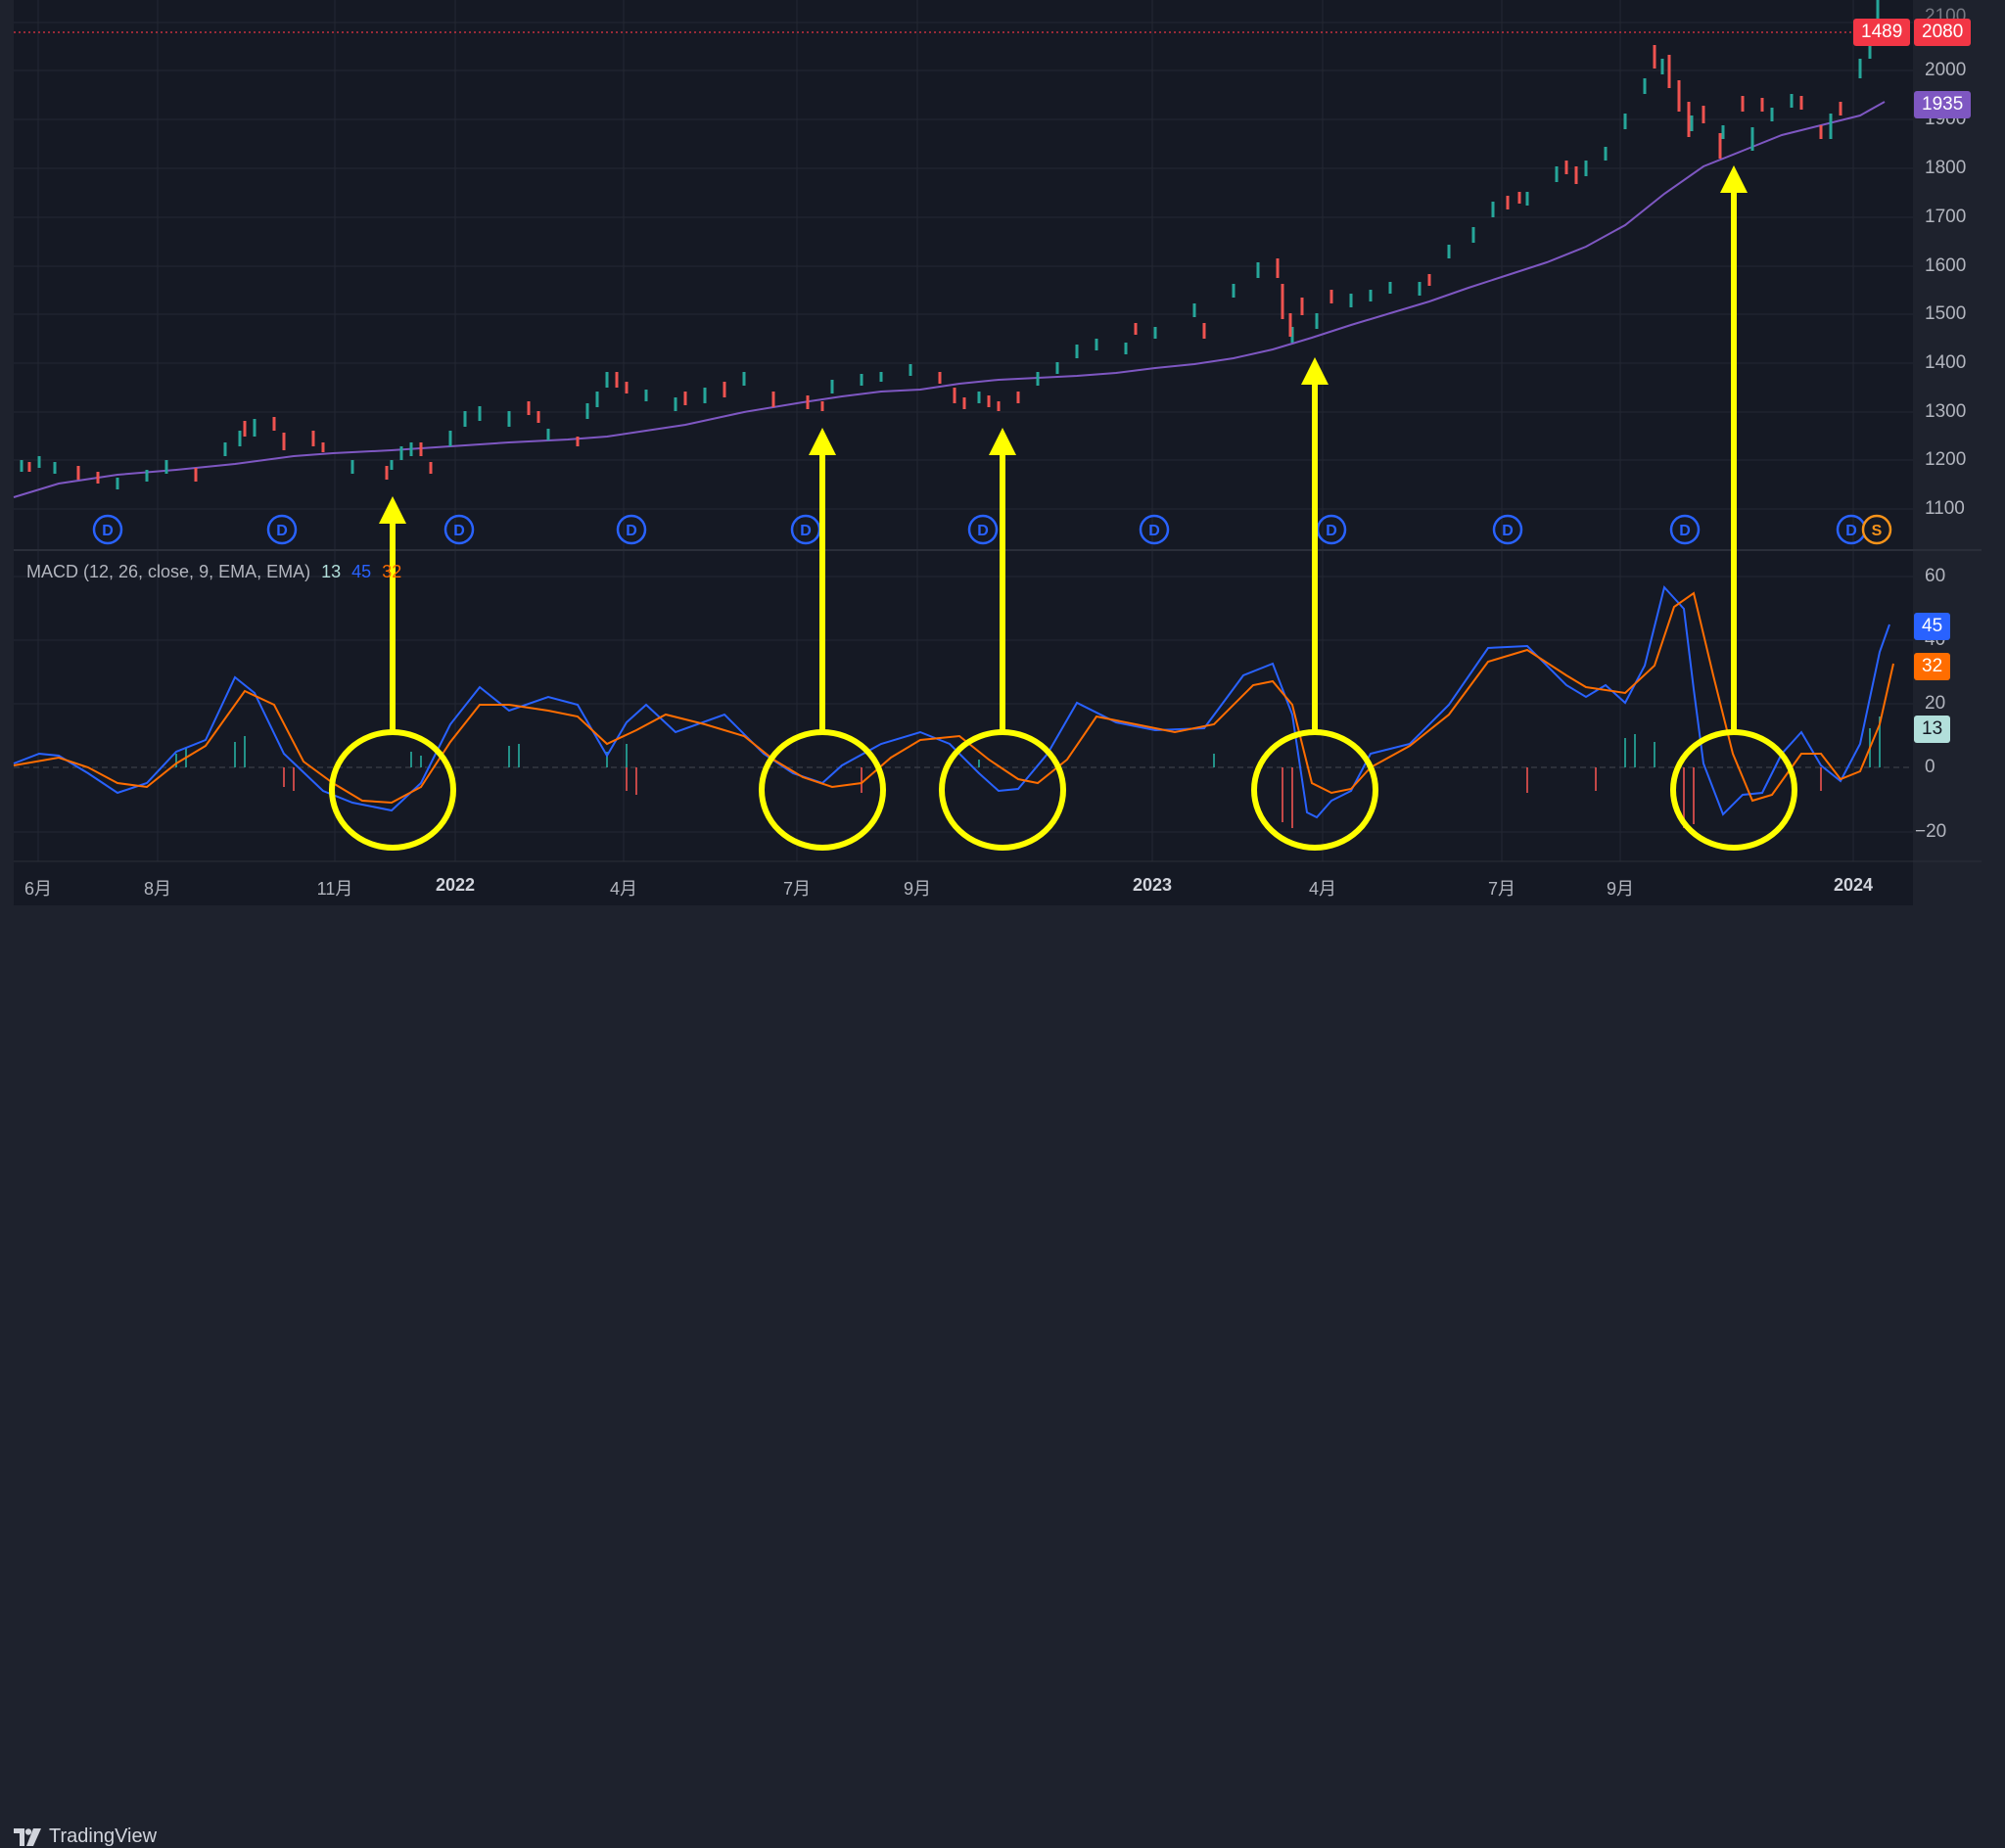 The width and height of the screenshot is (2005, 1848). What do you see at coordinates (1946, 459) in the screenshot?
I see `price-tick: 1200` at bounding box center [1946, 459].